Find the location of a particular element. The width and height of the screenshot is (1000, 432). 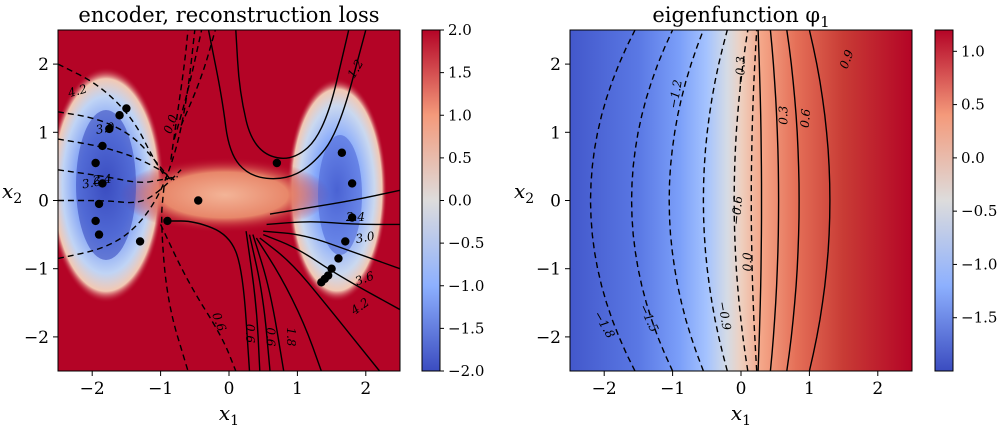

contour-label: 0.6 is located at coordinates (271, 336).